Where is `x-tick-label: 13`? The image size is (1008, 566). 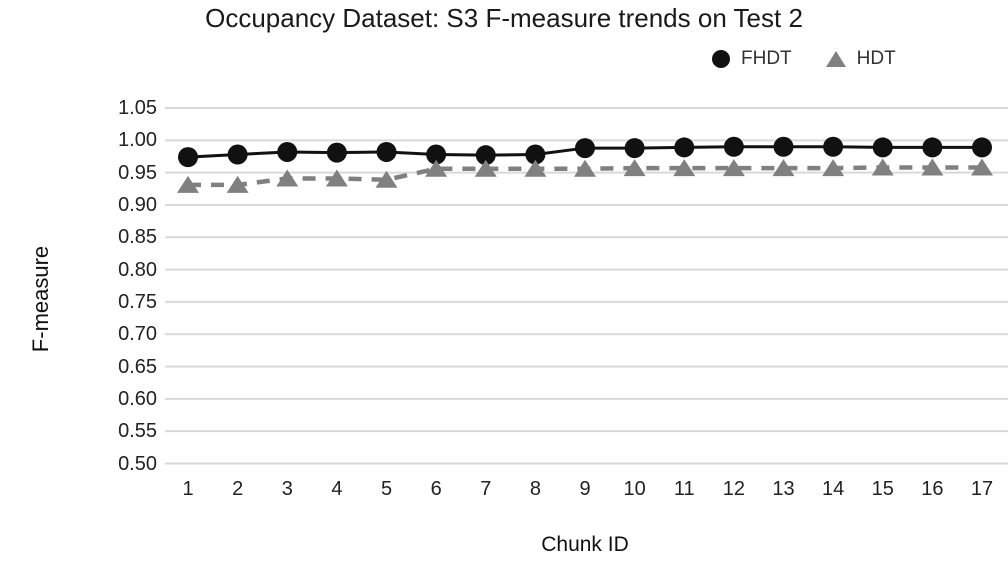
x-tick-label: 13 is located at coordinates (783, 489).